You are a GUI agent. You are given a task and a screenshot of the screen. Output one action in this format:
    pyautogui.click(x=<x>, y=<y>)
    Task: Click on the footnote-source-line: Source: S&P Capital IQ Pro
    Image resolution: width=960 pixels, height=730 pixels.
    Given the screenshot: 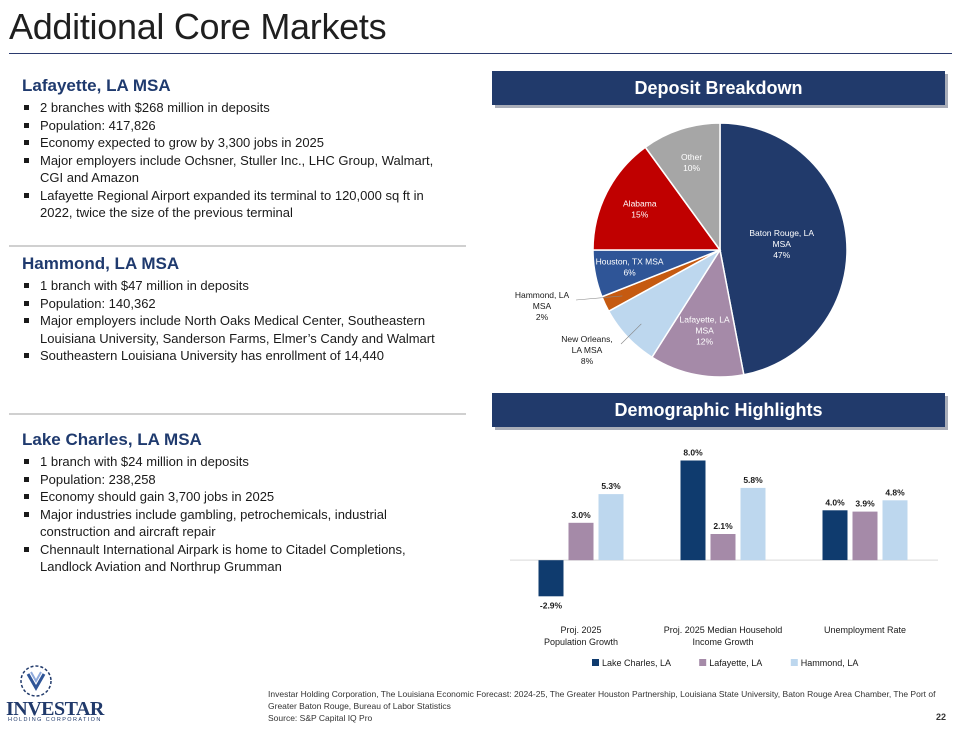 What is the action you would take?
    pyautogui.click(x=320, y=718)
    